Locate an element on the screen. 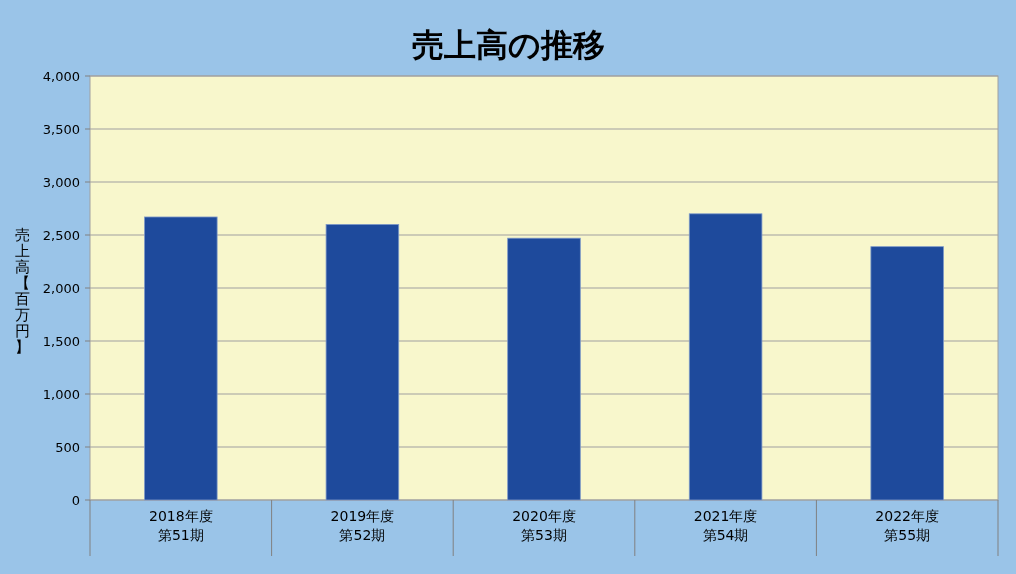 The width and height of the screenshot is (1016, 574). x-tick-label: 2018年度第51期 is located at coordinates (180, 526).